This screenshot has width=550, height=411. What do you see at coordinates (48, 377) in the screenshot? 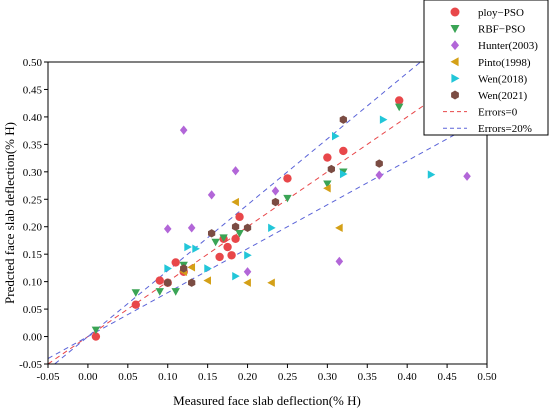
I see `x-tick-label: -0.05` at bounding box center [48, 377].